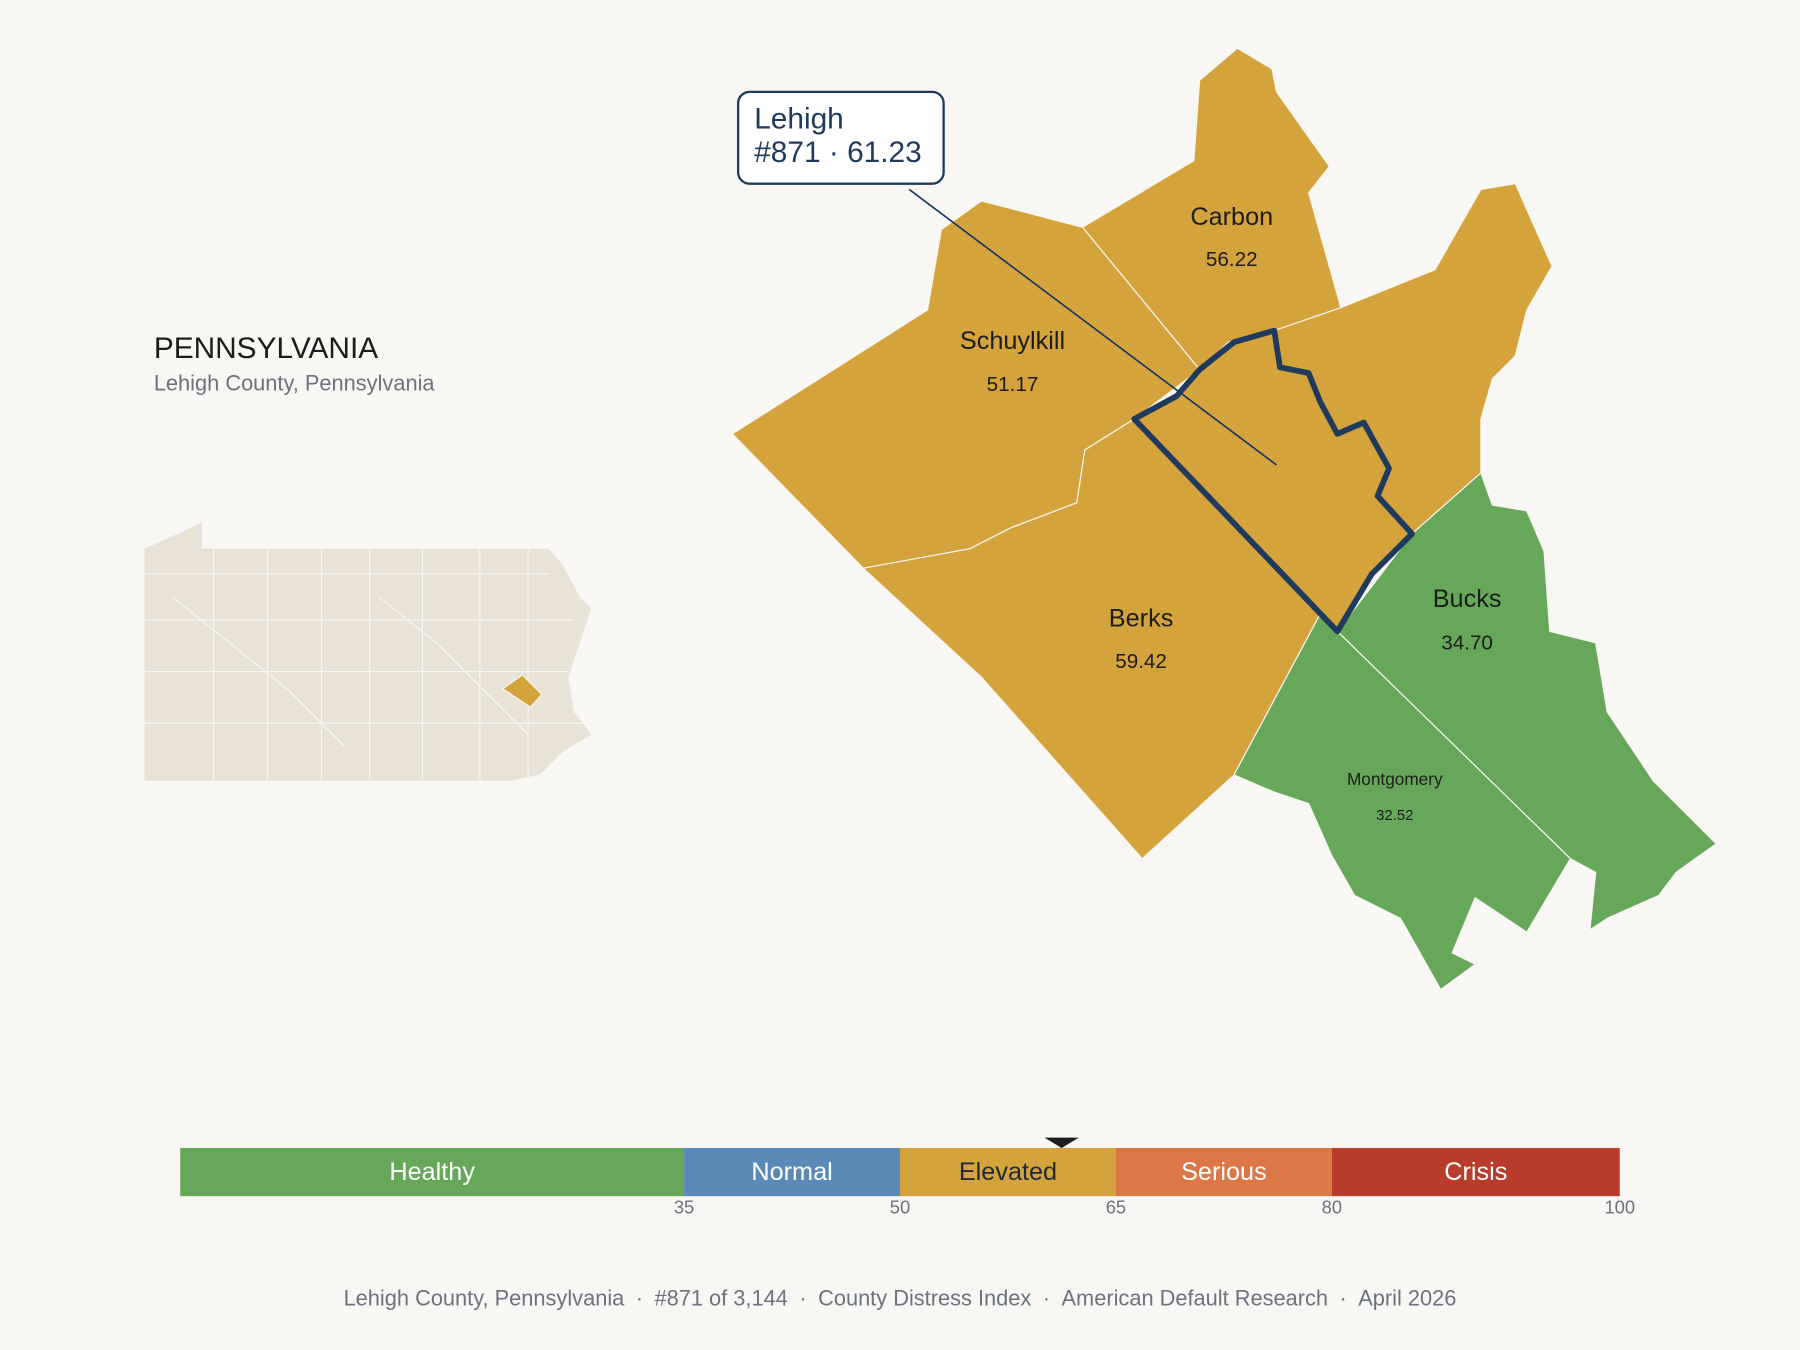 Image resolution: width=1800 pixels, height=1350 pixels. I want to click on county-score: 51.17, so click(1013, 384).